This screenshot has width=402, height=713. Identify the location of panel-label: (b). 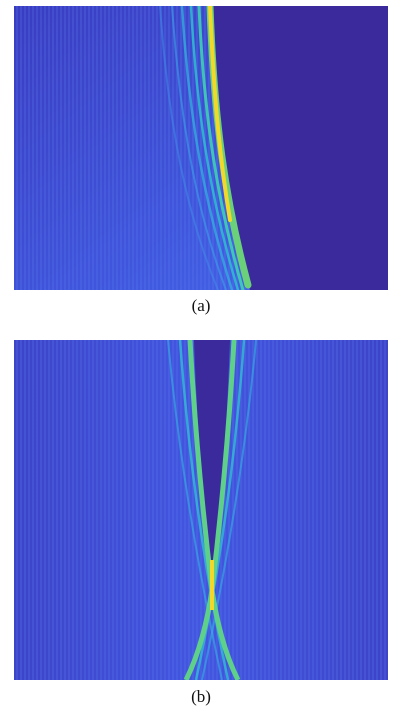
(201, 696).